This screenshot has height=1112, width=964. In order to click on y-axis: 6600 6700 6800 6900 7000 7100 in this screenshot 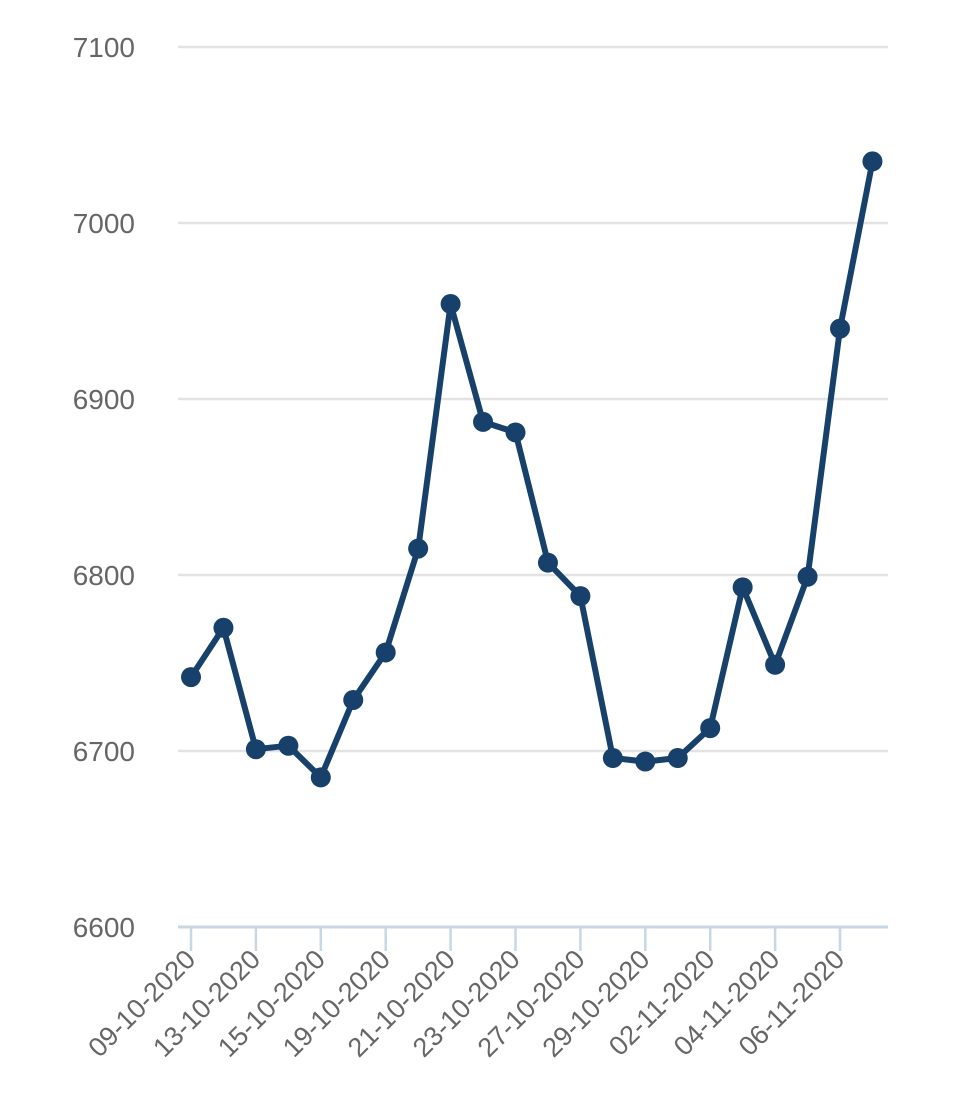, I will do `click(104, 487)`.